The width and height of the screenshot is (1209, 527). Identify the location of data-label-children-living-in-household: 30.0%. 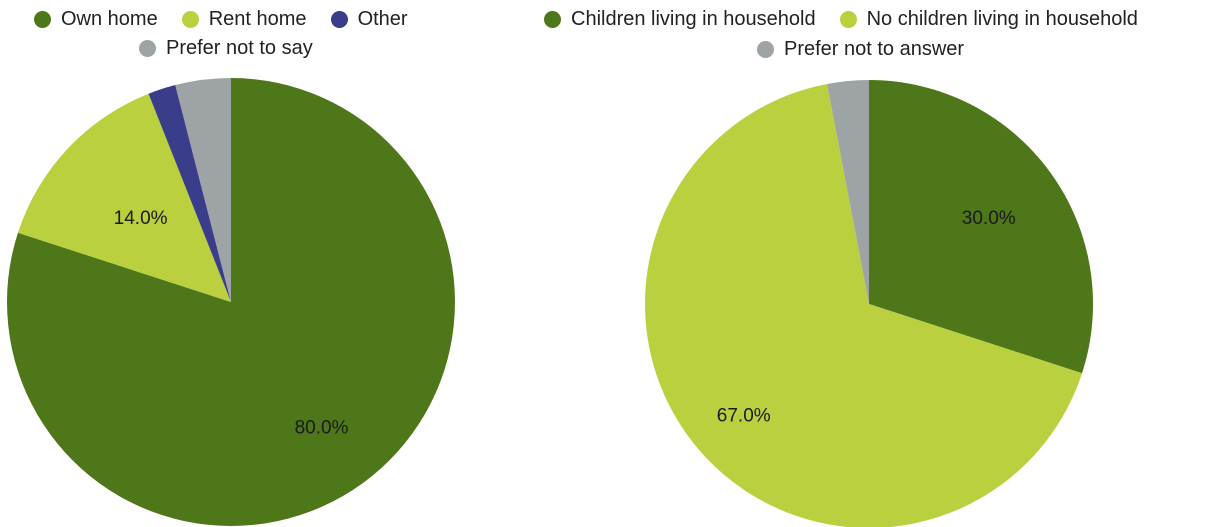
(989, 218).